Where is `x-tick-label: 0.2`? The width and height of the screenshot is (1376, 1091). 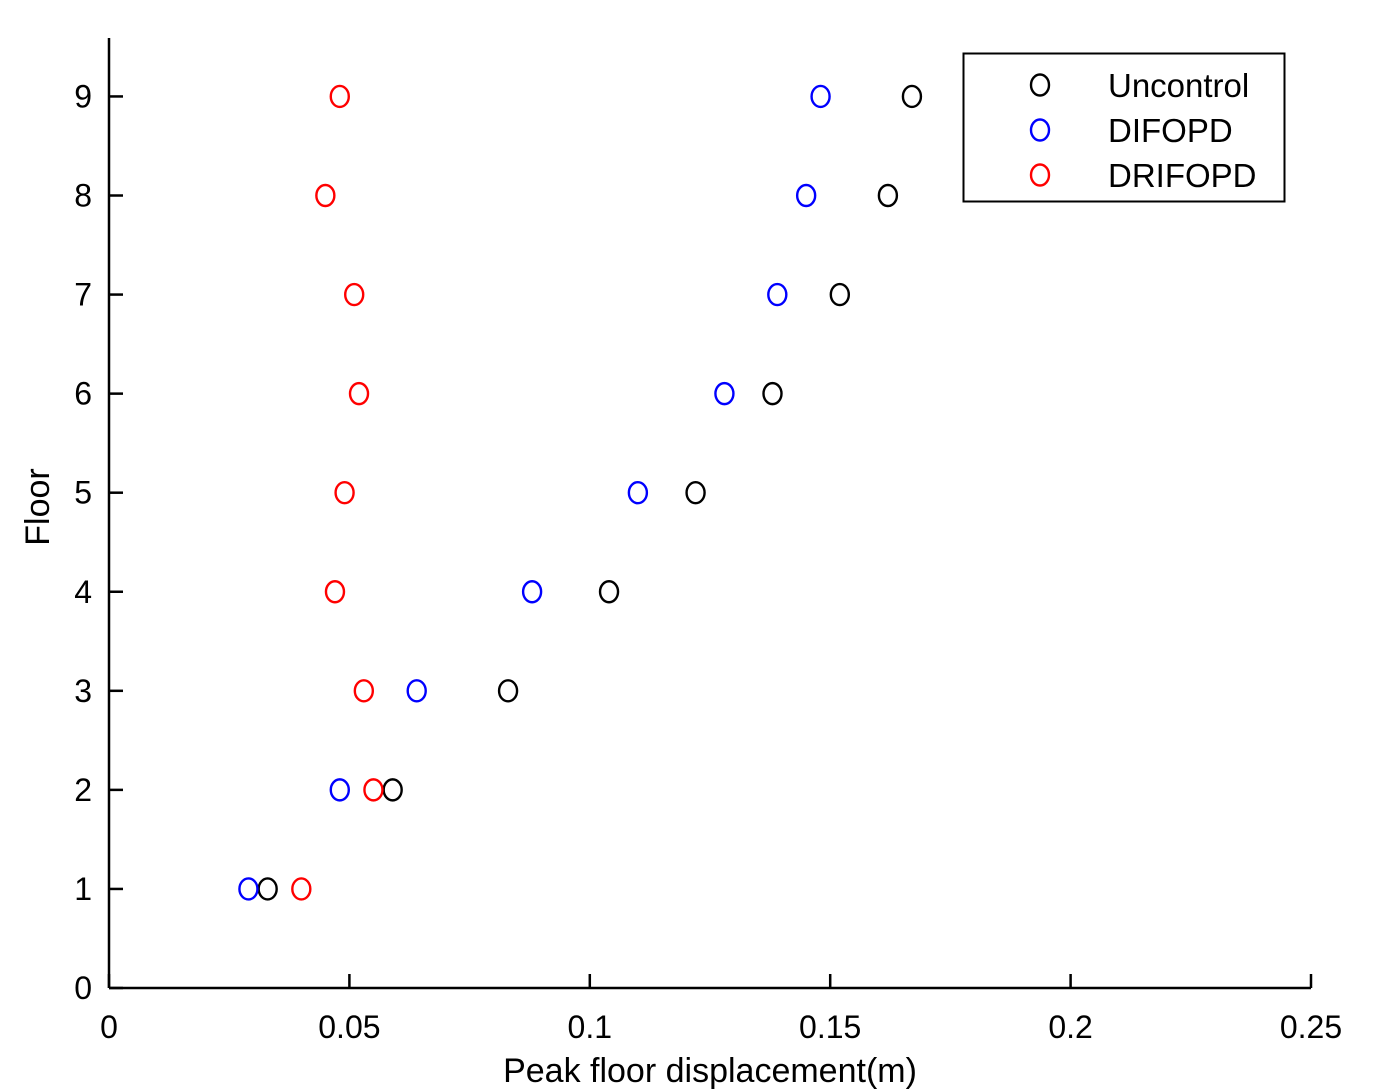 x-tick-label: 0.2 is located at coordinates (1070, 1027).